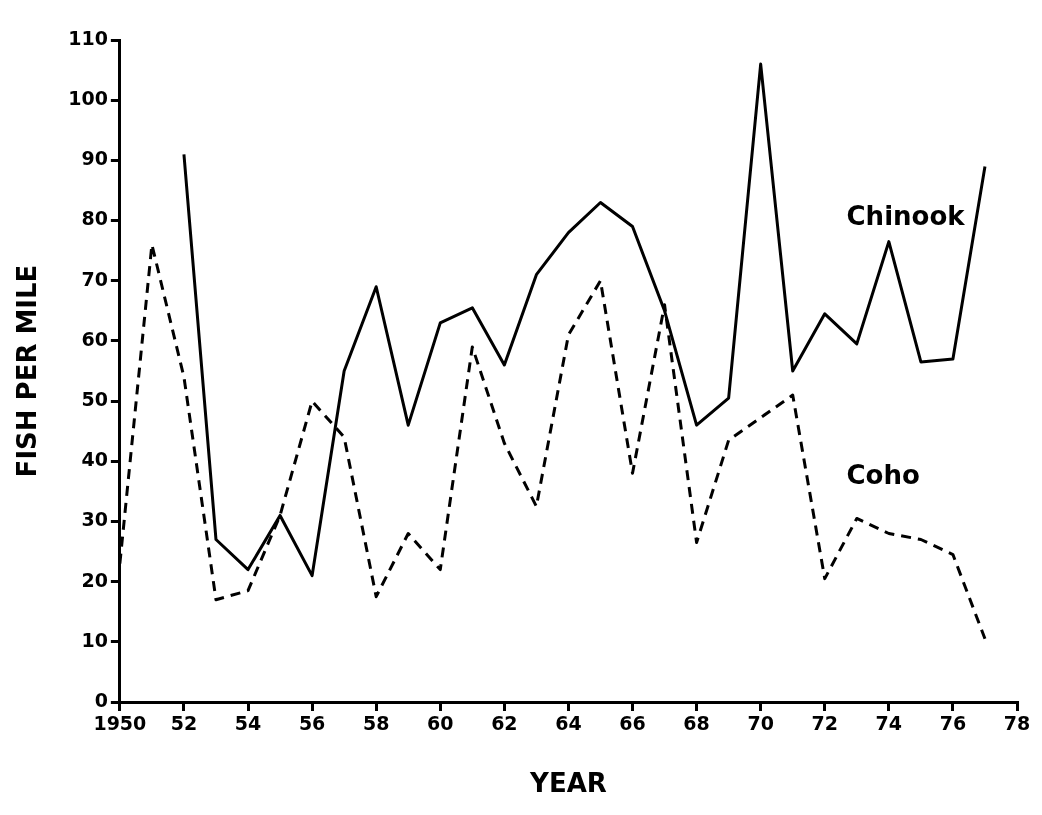 The image size is (1042, 815). Describe the element at coordinates (94, 459) in the screenshot. I see `y-tick-label: 40` at that location.